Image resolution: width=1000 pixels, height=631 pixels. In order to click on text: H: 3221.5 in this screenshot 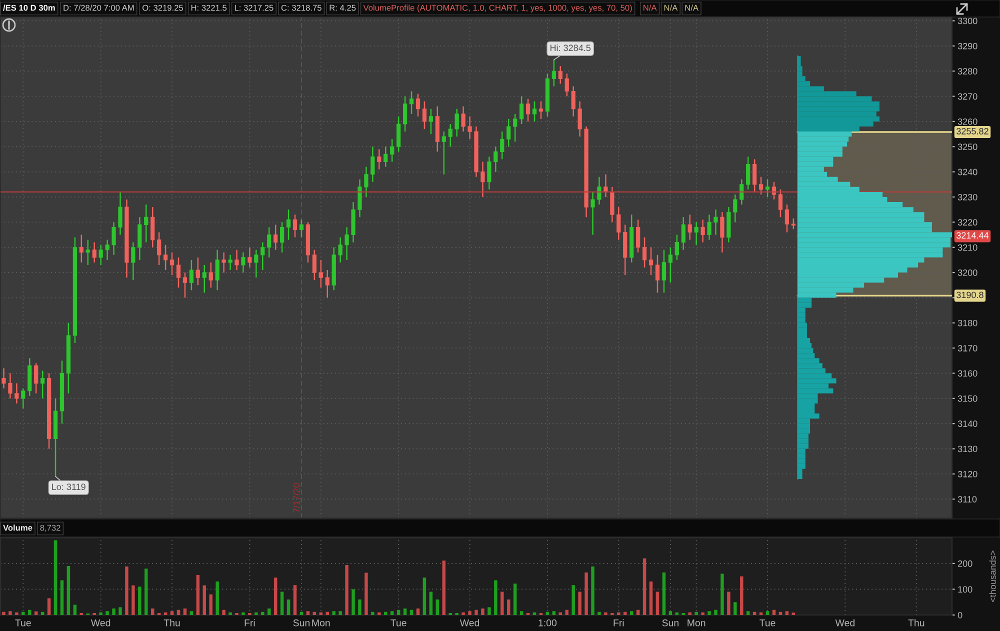, I will do `click(209, 7)`.